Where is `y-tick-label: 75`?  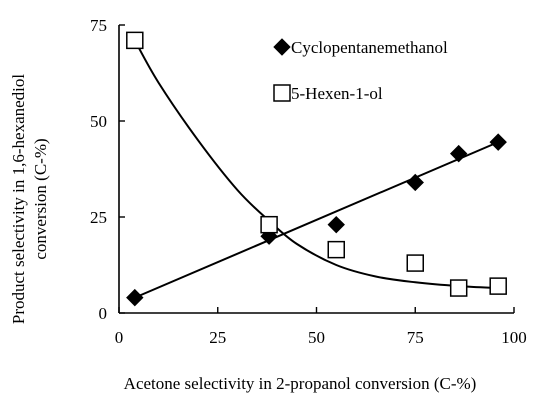
y-tick-label: 75 is located at coordinates (98, 25).